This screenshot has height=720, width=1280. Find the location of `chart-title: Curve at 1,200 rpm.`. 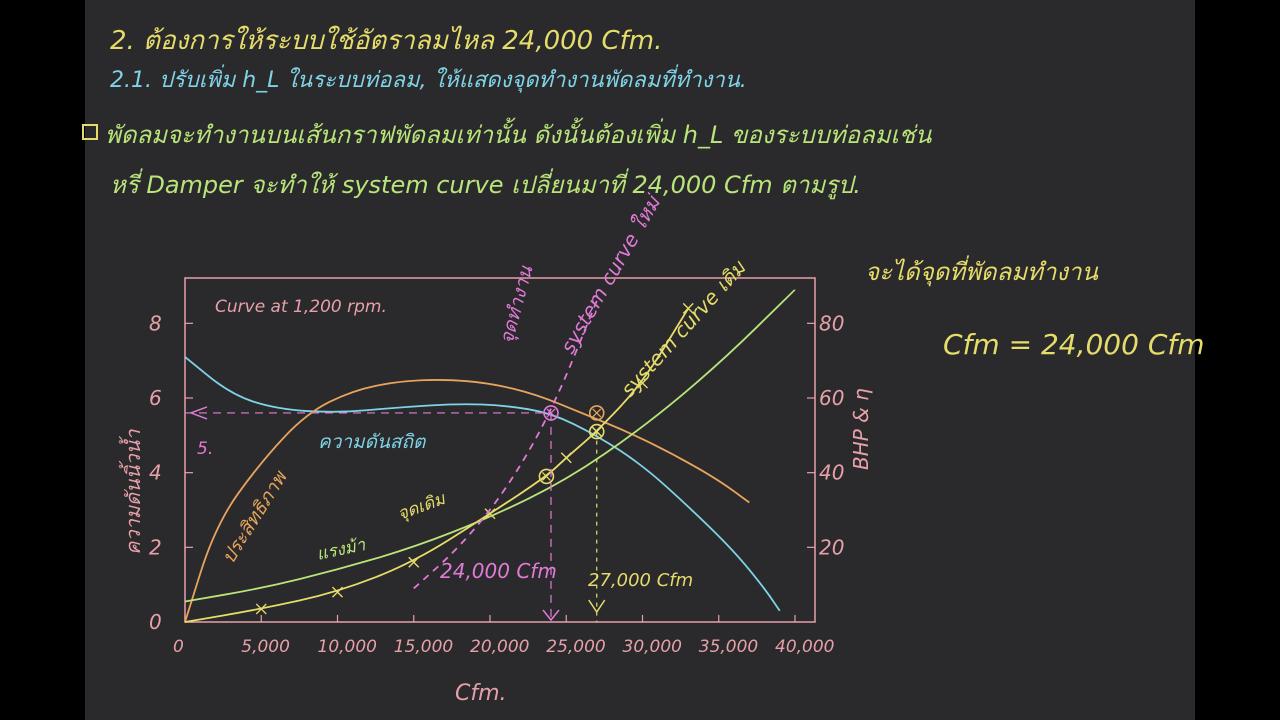

chart-title: Curve at 1,200 rpm. is located at coordinates (301, 307).